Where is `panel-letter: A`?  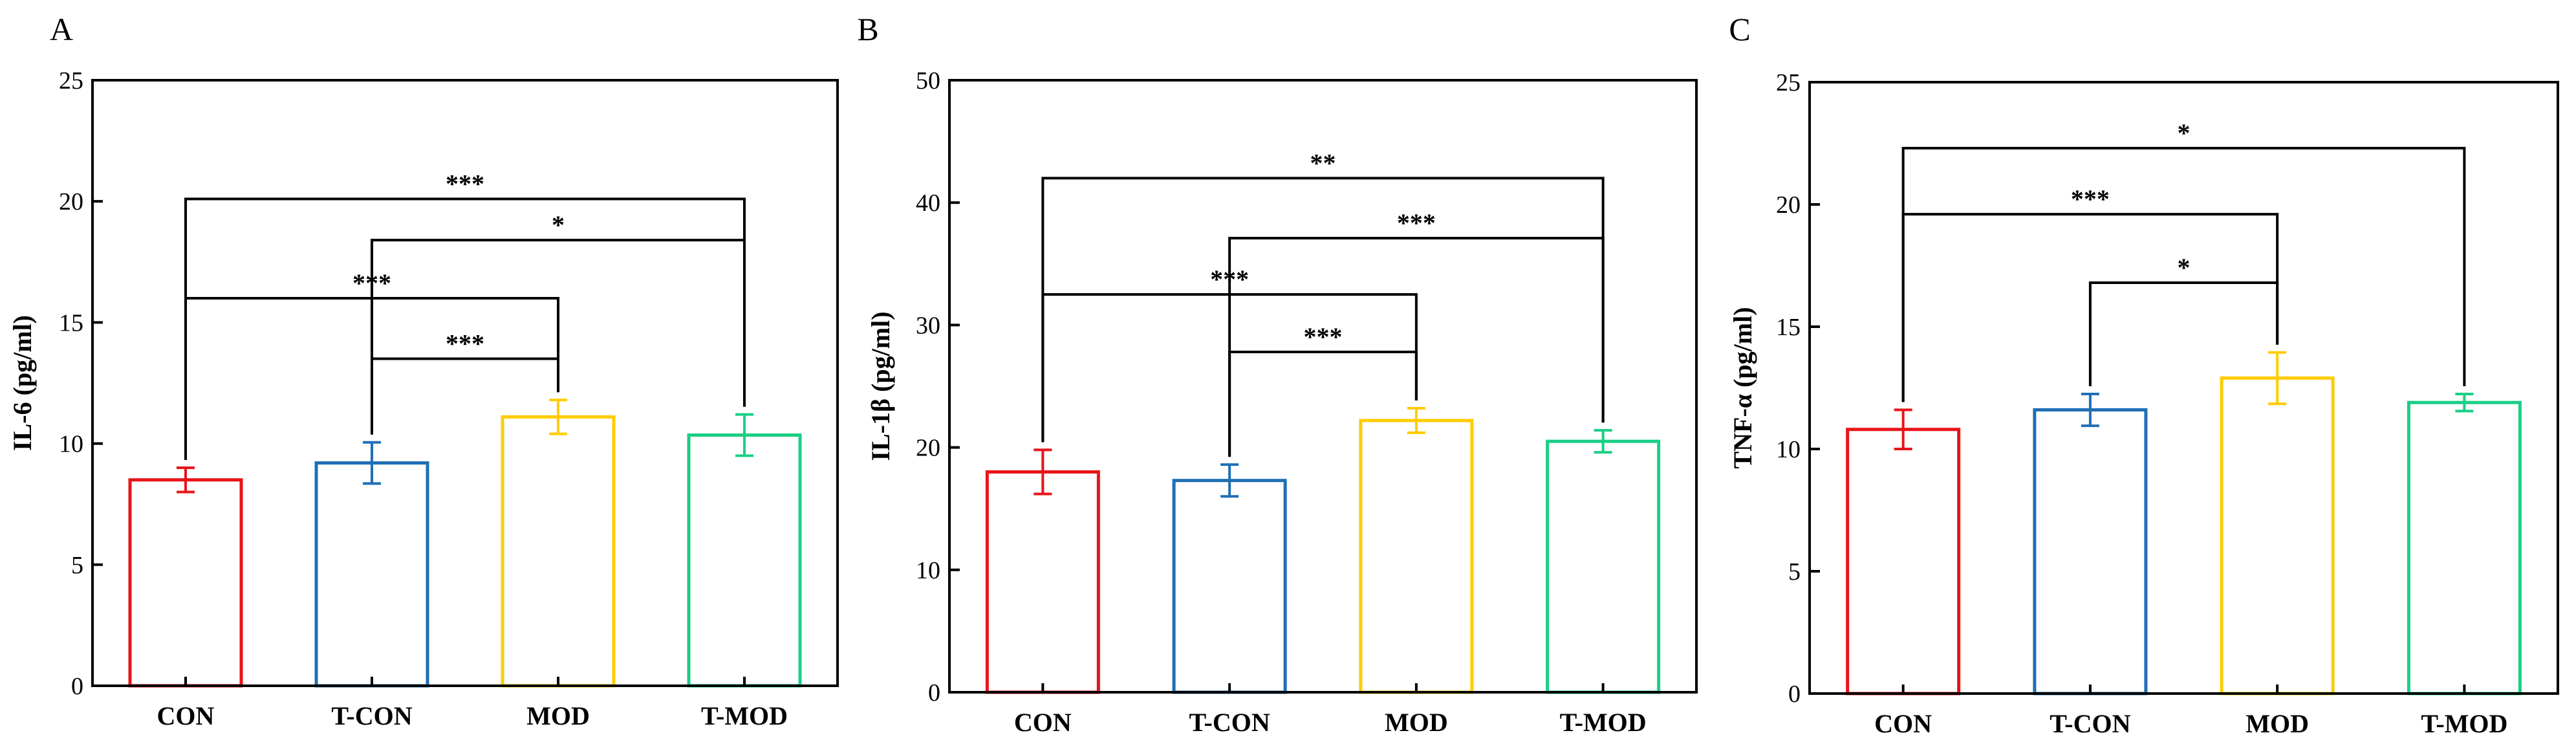
panel-letter: A is located at coordinates (61, 29).